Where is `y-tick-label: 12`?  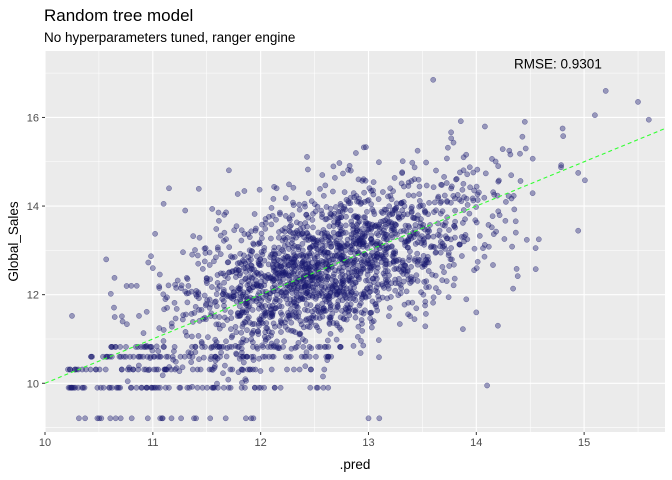
y-tick-label: 12 is located at coordinates (33, 296).